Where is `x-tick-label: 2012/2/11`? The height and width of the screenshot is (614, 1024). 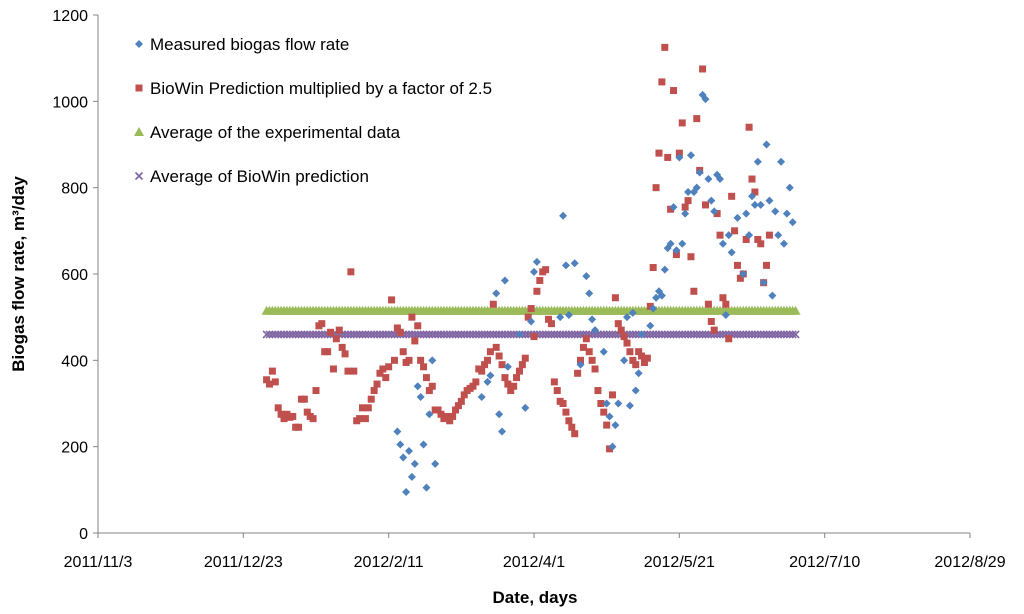 x-tick-label: 2012/2/11 is located at coordinates (389, 562).